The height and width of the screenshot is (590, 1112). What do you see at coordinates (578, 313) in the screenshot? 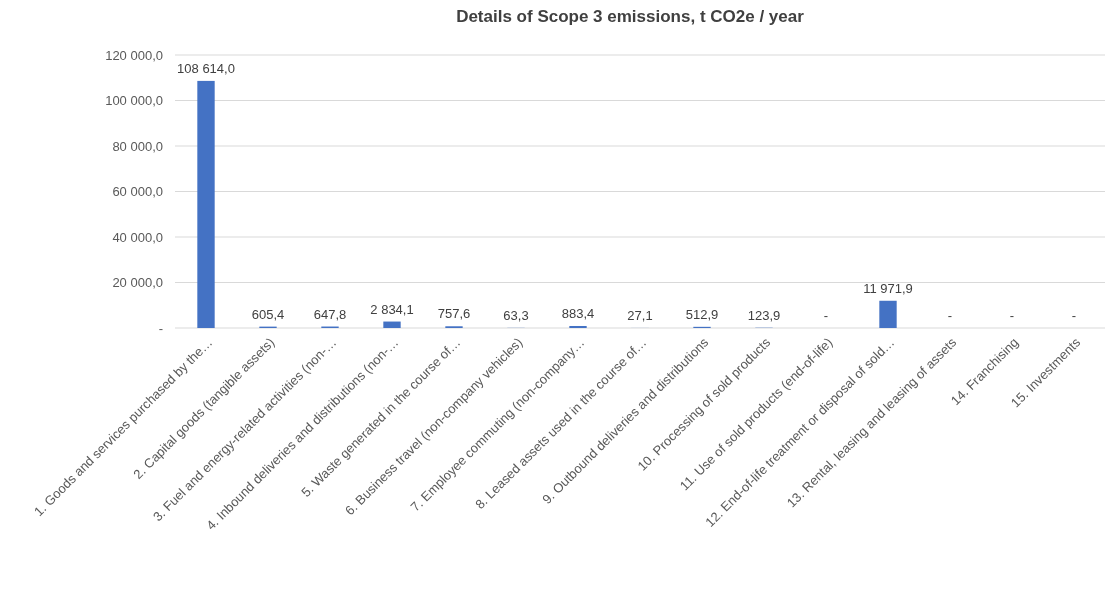
I see `data-label: 883,4` at bounding box center [578, 313].